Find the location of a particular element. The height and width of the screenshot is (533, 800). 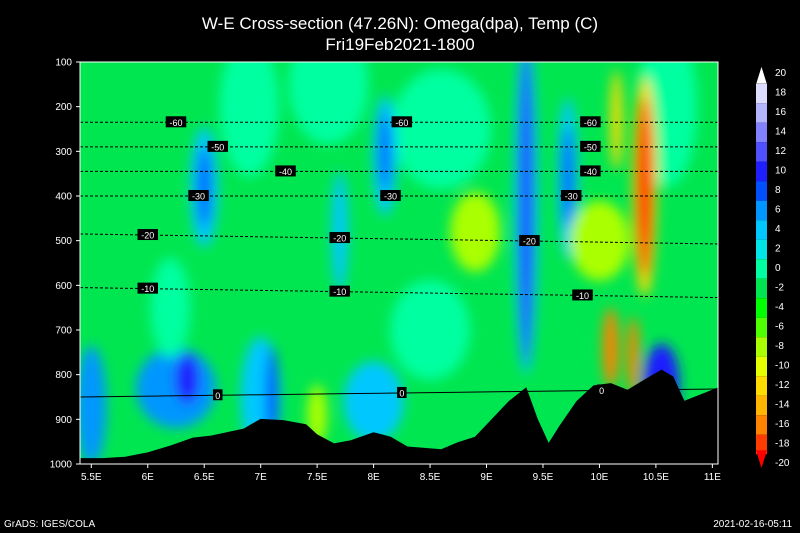

x-tick-label: 7E is located at coordinates (261, 477).